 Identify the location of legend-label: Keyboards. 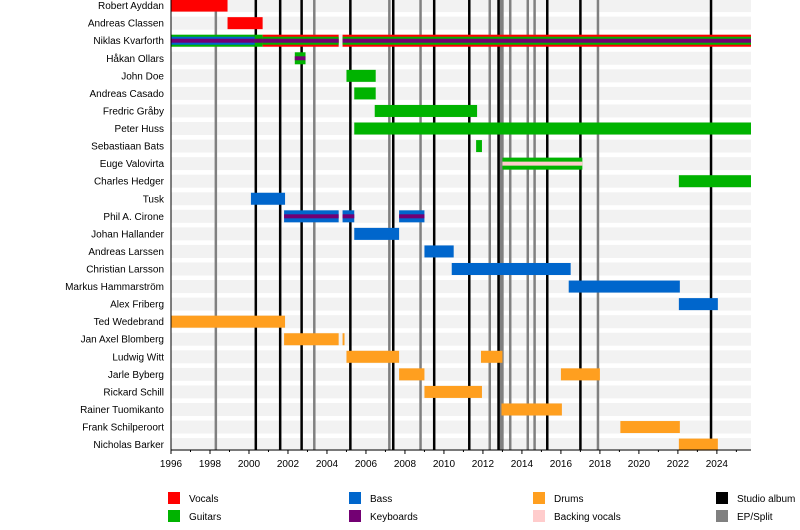
(394, 517).